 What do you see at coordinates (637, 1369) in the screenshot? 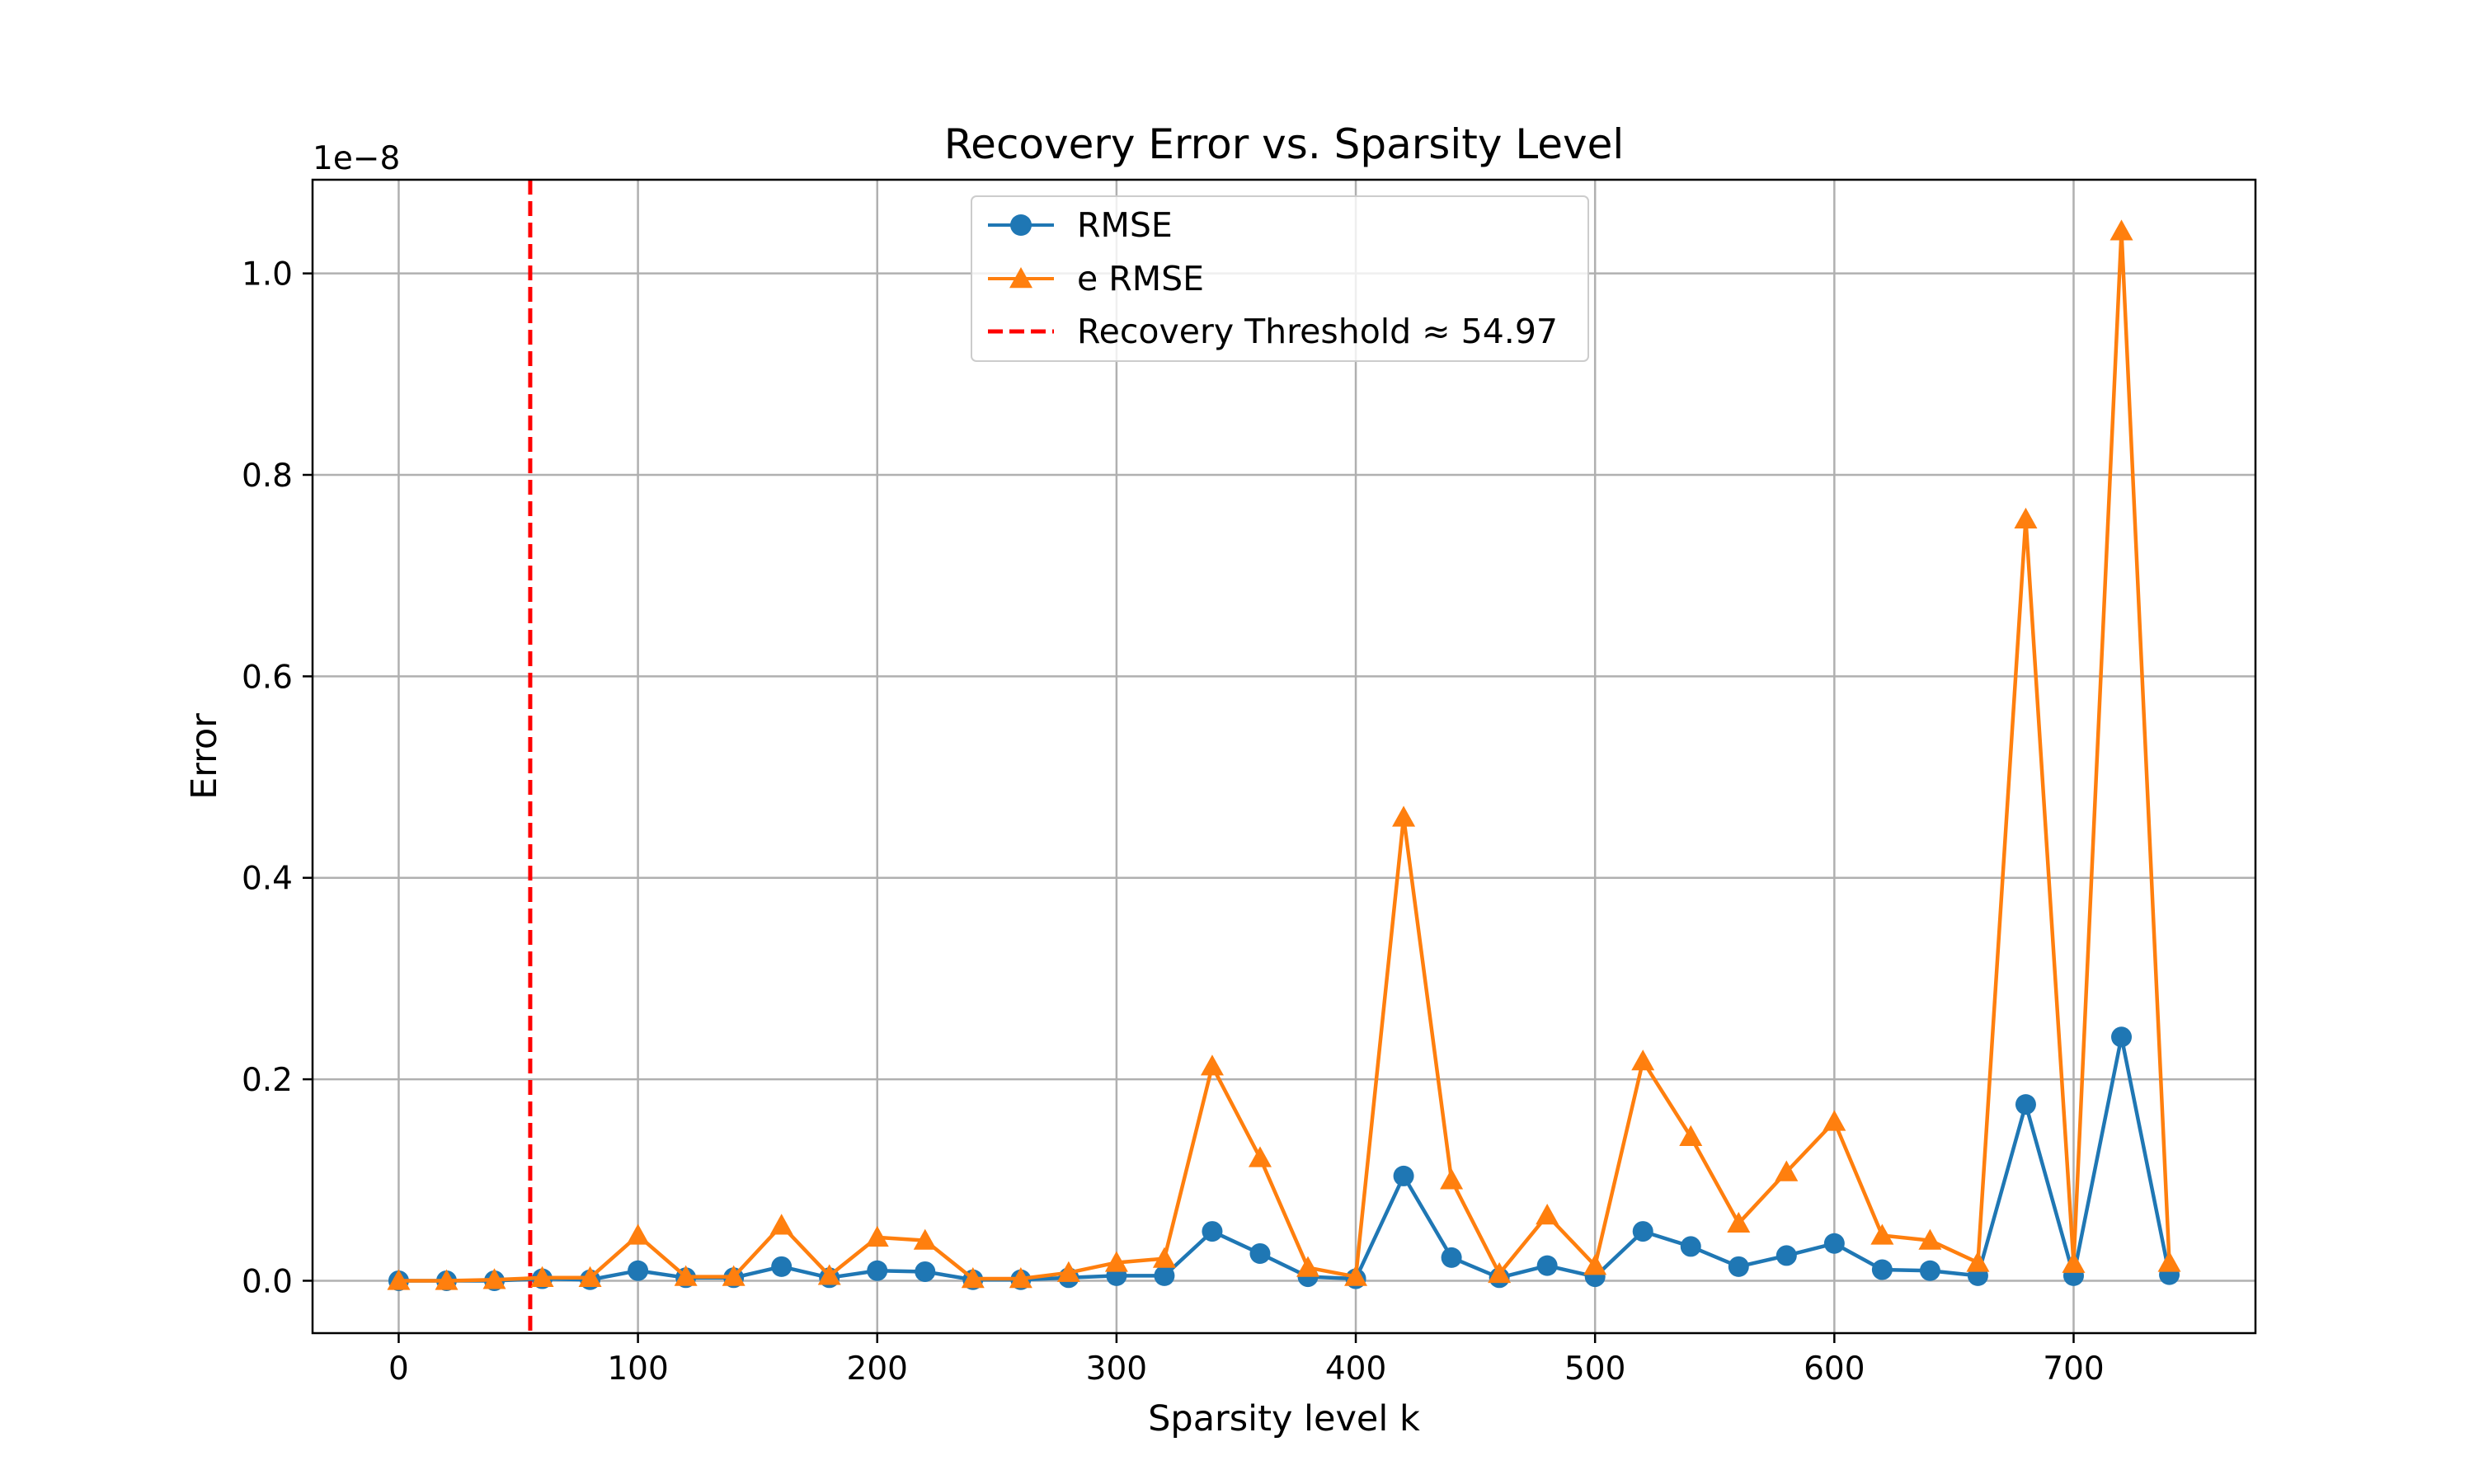
I see `x-tick-label: 100` at bounding box center [637, 1369].